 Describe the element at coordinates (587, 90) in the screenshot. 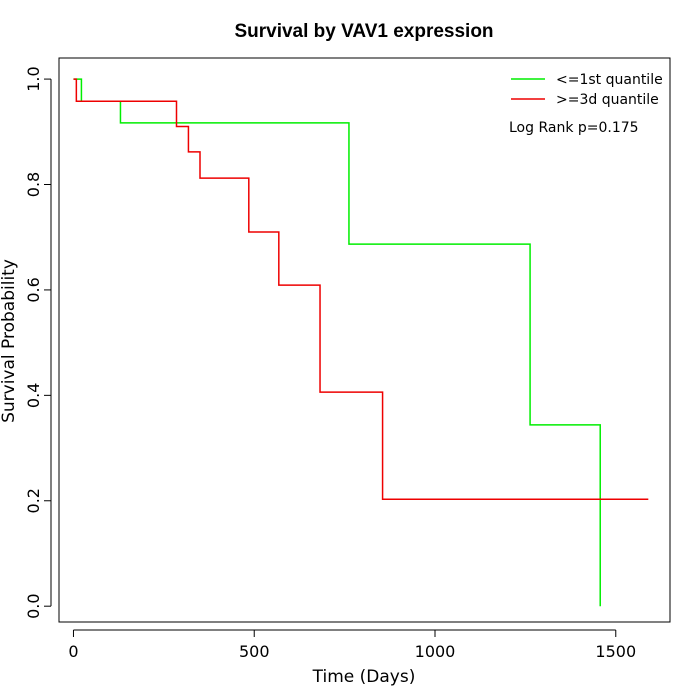

I see `legend: <=1st quantile >=3d quantile` at that location.